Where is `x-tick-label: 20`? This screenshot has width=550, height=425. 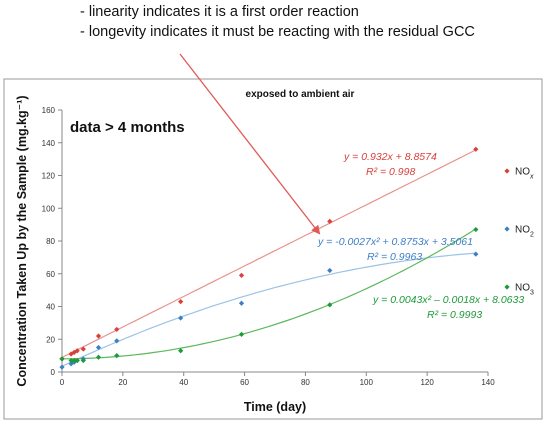
x-tick-label: 20 is located at coordinates (122, 382).